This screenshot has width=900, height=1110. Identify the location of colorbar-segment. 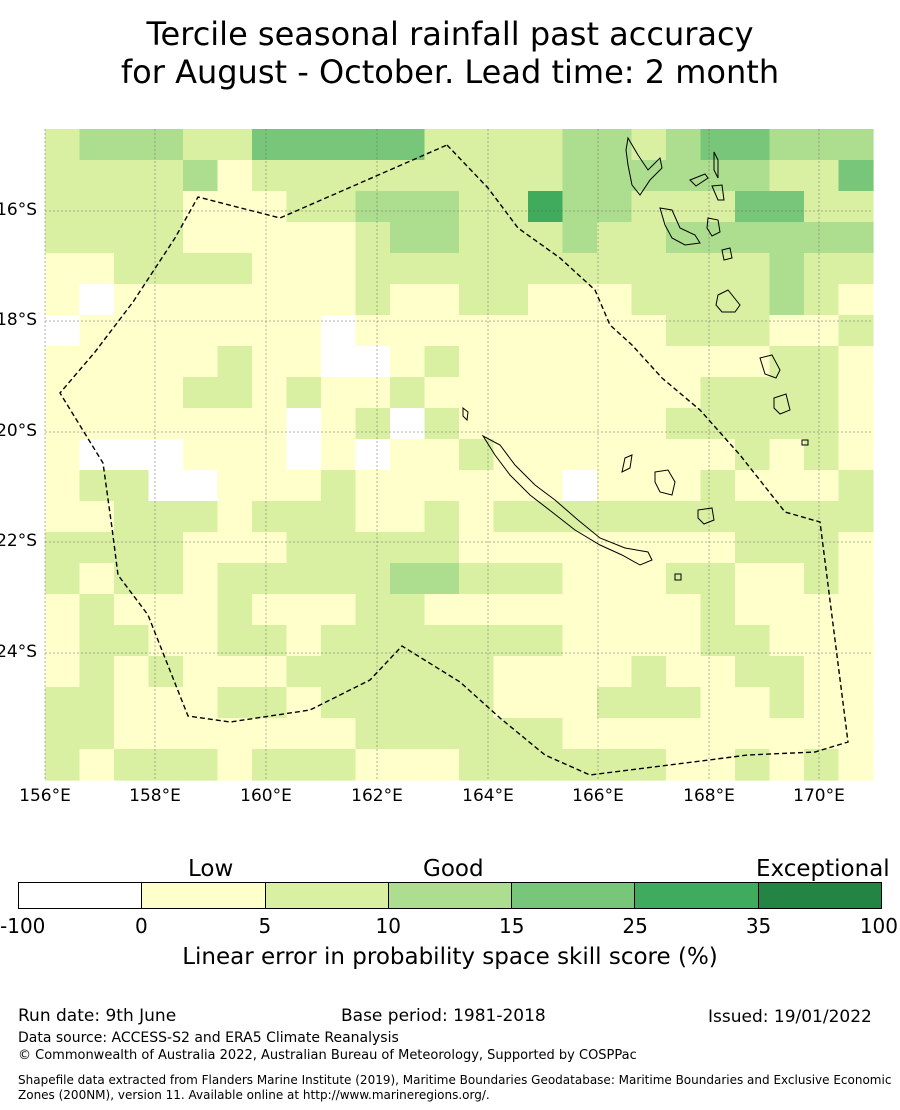
(574, 895).